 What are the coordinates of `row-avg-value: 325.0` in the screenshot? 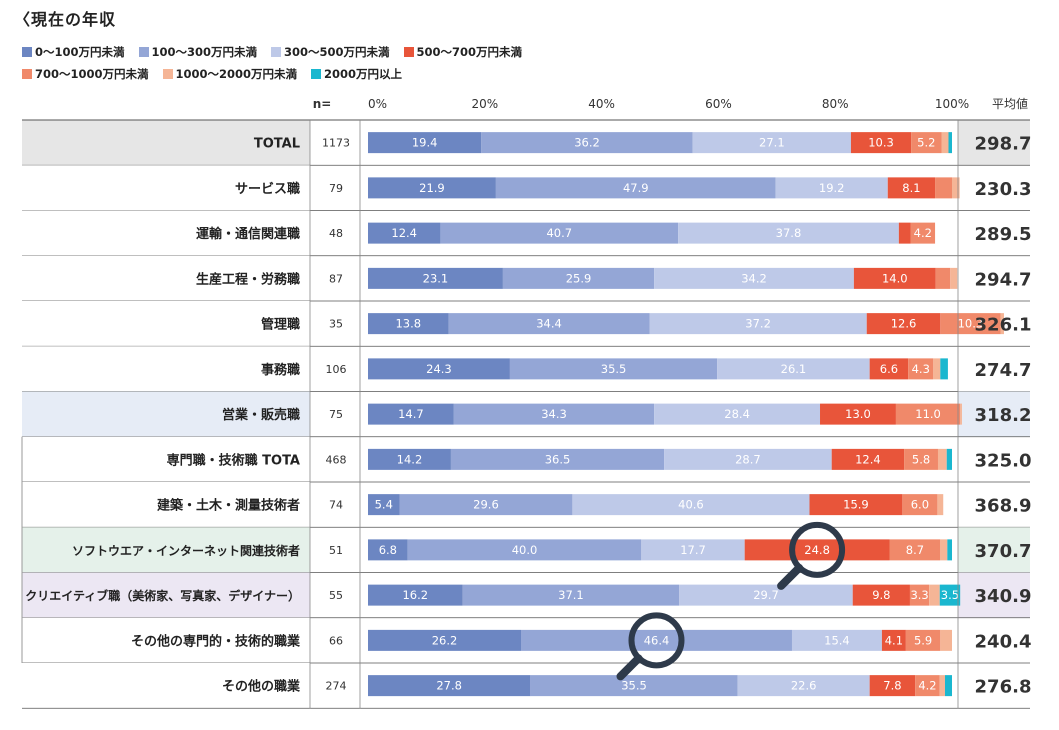 It's located at (1003, 460).